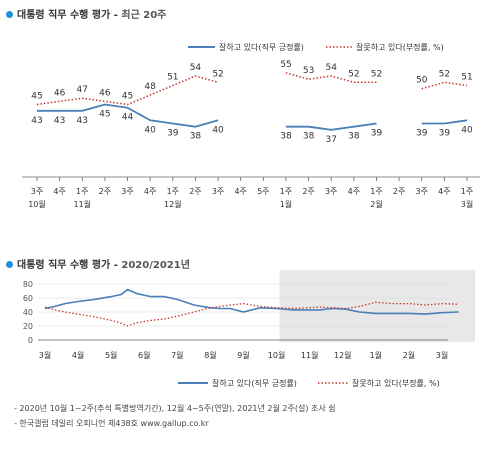 The image size is (500, 450). Describe the element at coordinates (64, 15) in the screenshot. I see `chart1-title-text: 대통령 직무 수행 평가` at that location.